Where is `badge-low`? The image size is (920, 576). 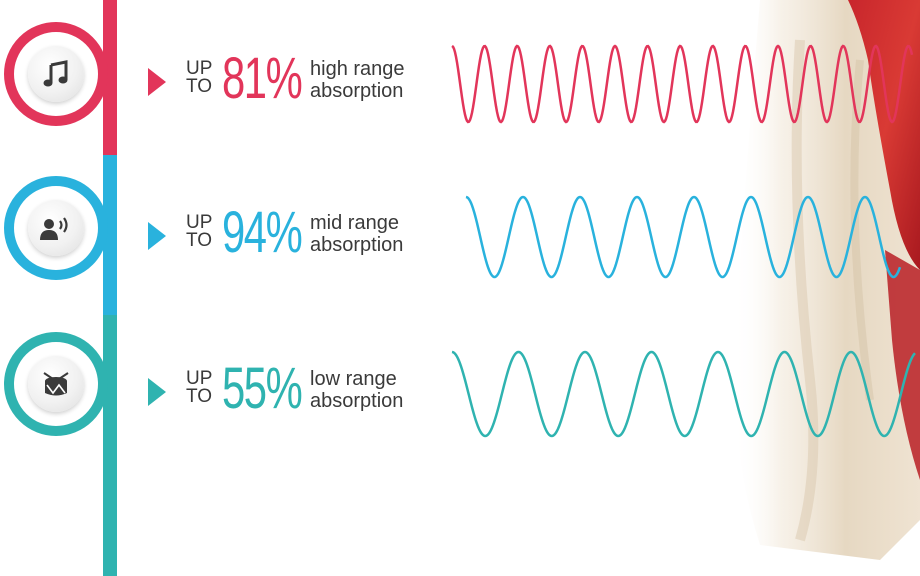 badge-low is located at coordinates (56, 384).